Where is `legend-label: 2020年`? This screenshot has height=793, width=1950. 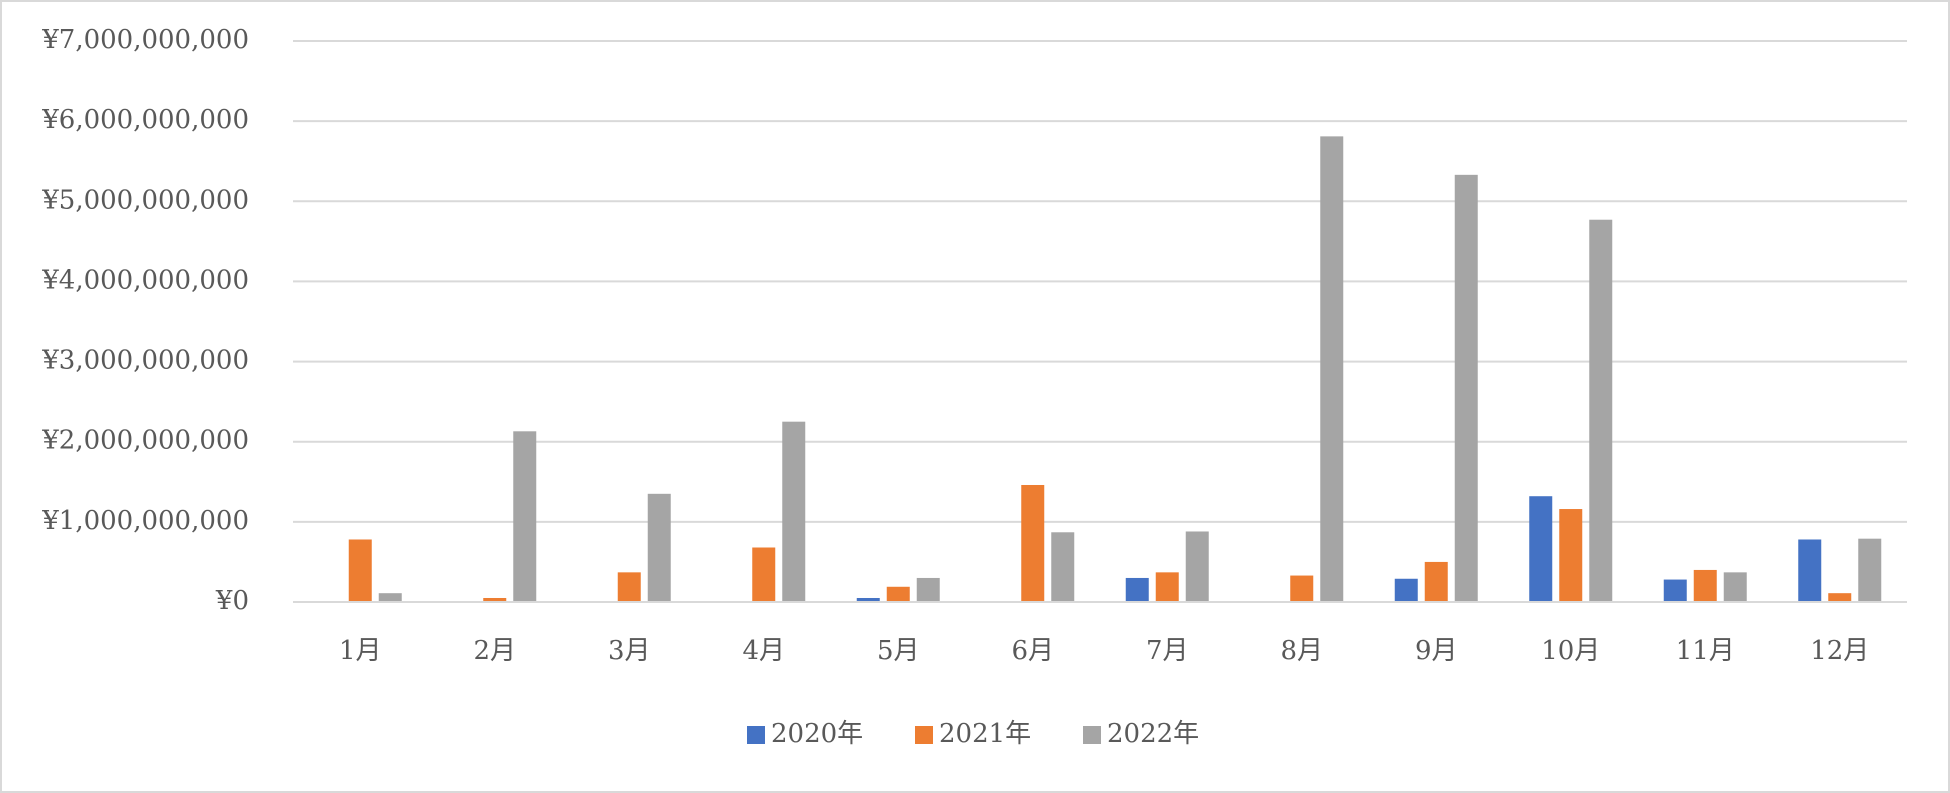 legend-label: 2020年 is located at coordinates (817, 734).